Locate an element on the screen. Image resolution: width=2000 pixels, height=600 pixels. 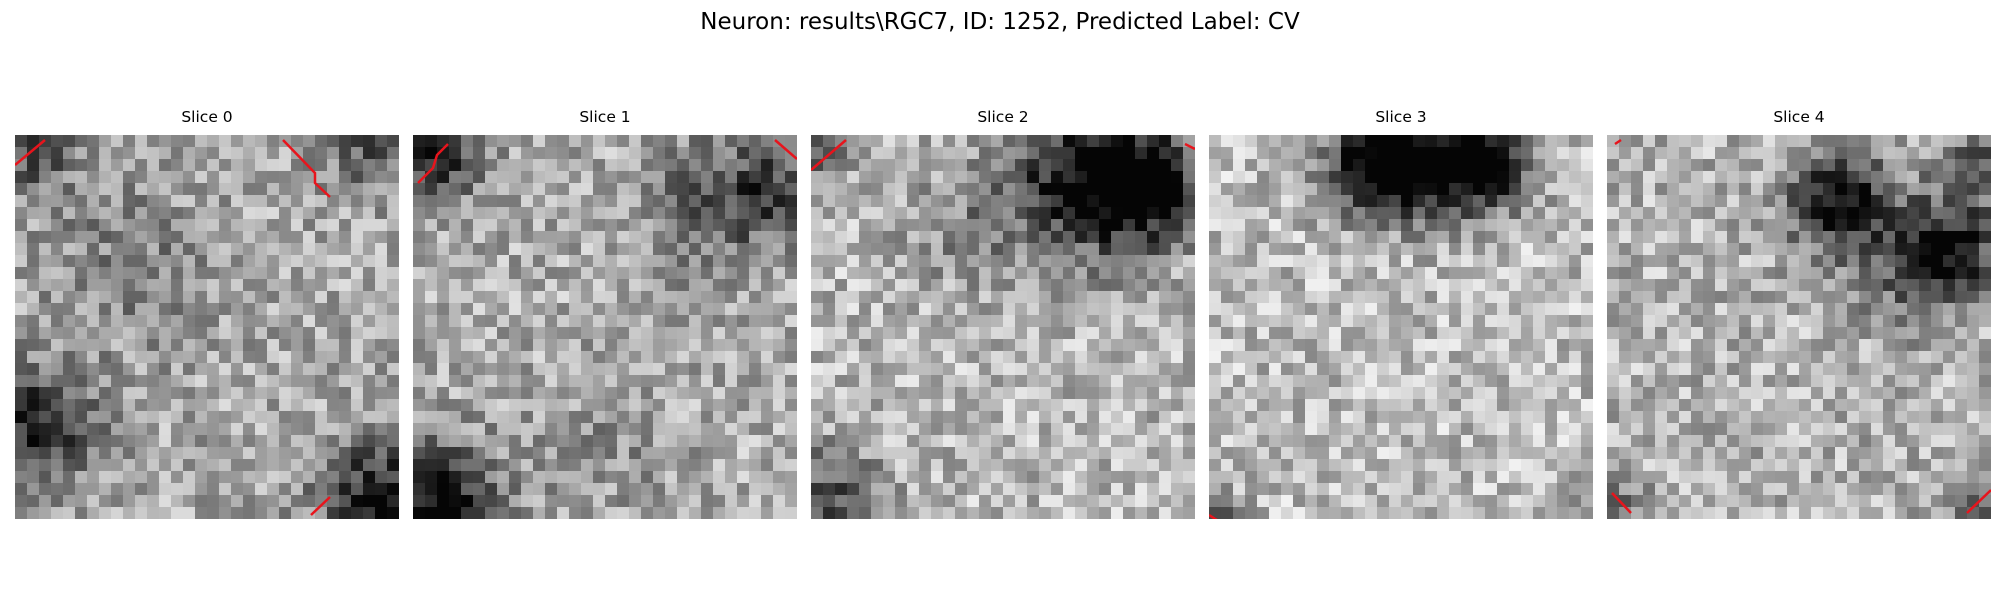
slice-panel-3: Slice 3 is located at coordinates (1401, 314).